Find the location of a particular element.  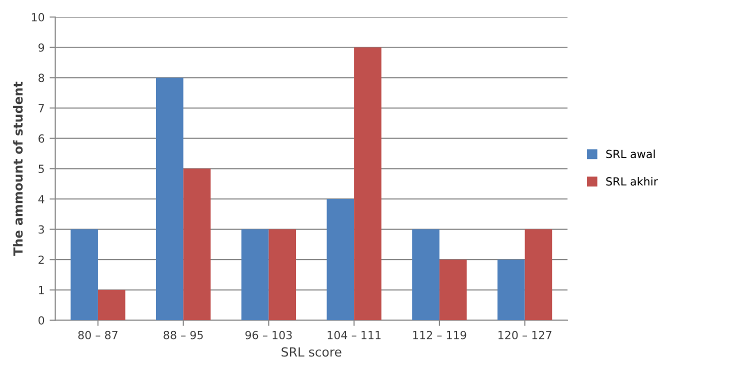

y-tick-label: 0 is located at coordinates (41, 320).